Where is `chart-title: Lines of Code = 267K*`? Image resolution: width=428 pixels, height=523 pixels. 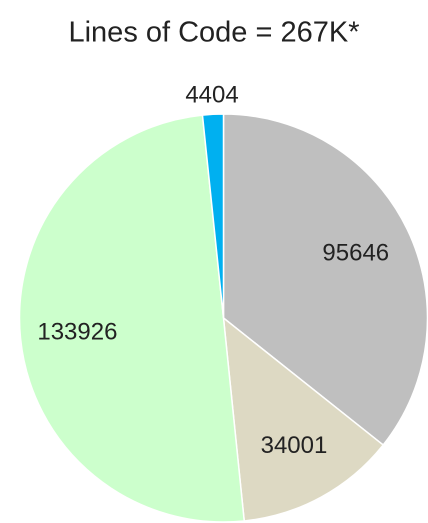 chart-title: Lines of Code = 267K* is located at coordinates (213, 33).